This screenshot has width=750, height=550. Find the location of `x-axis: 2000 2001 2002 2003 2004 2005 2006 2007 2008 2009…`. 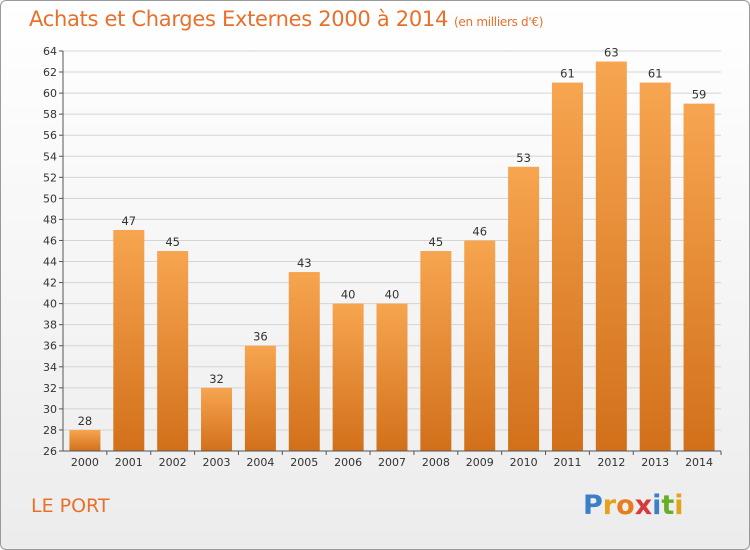

x-axis: 2000 2001 2002 2003 2004 2005 2006 2007 2008 2009… is located at coordinates (392, 459).